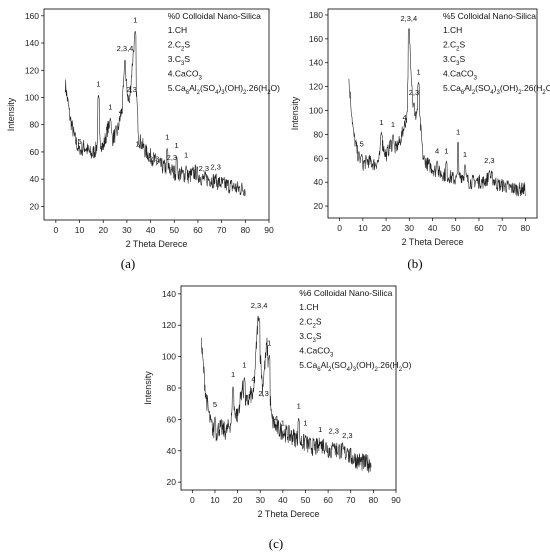 The width and height of the screenshot is (550, 553). What do you see at coordinates (456, 228) in the screenshot?
I see `x-tick-label: 50` at bounding box center [456, 228].